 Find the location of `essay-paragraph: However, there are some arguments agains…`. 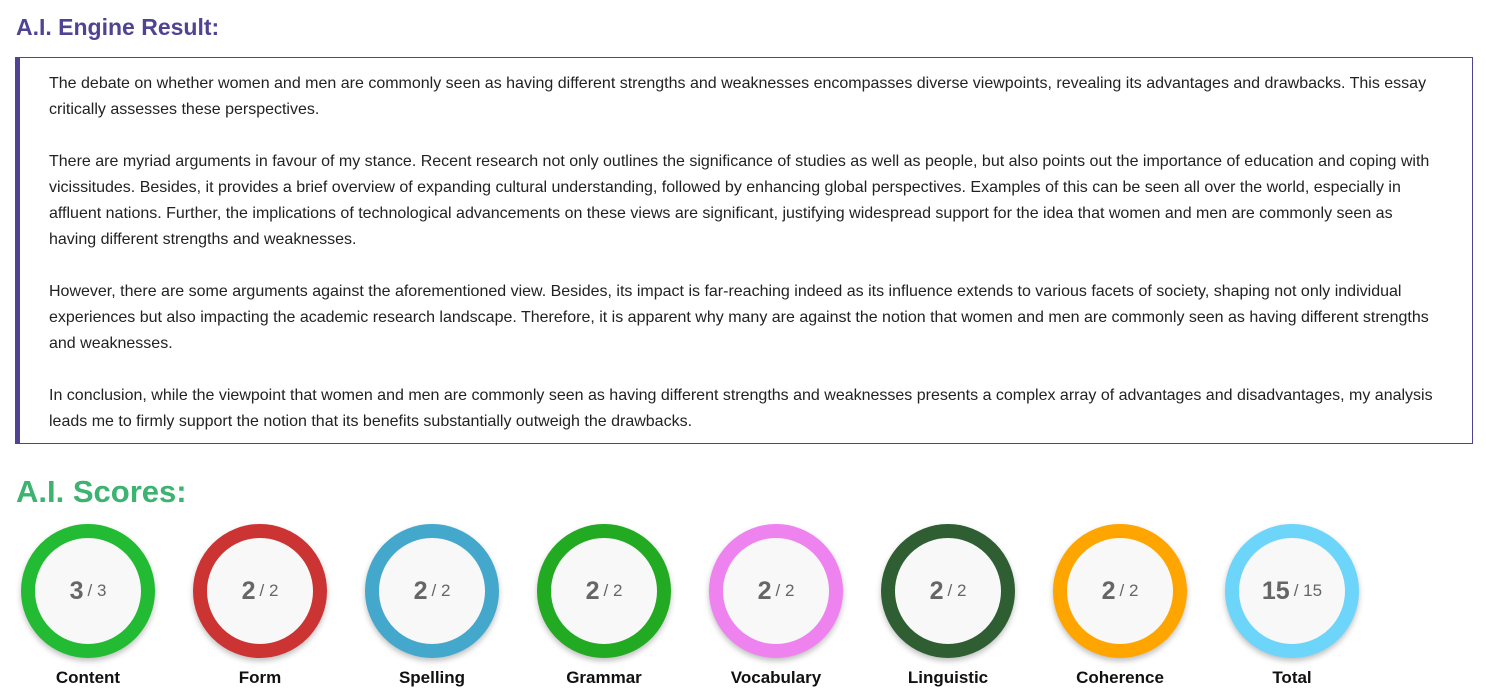

essay-paragraph: However, there are some arguments agains… is located at coordinates (739, 317).